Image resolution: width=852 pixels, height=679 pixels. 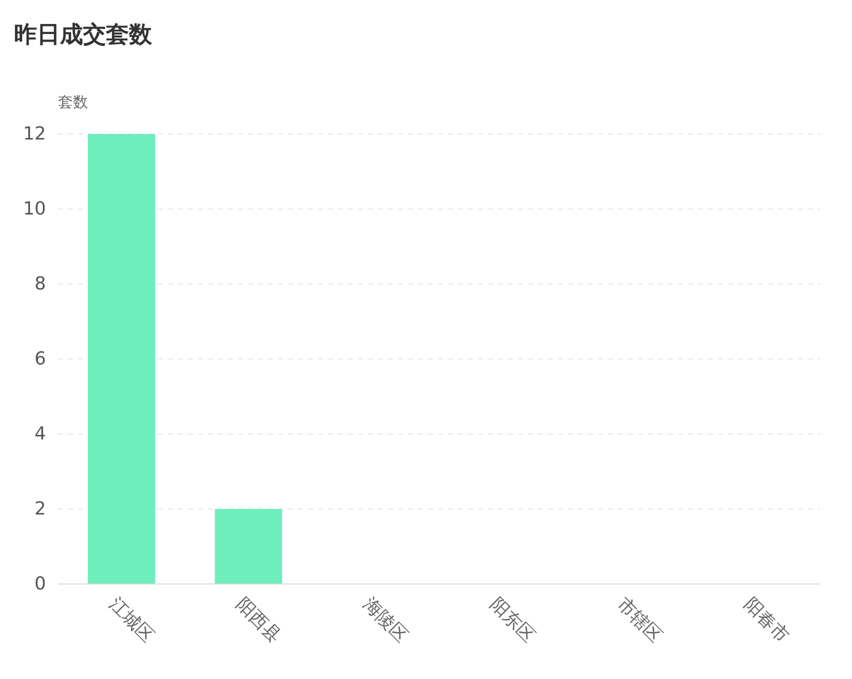 What do you see at coordinates (131, 620) in the screenshot?
I see `x-tick-label: 江城区` at bounding box center [131, 620].